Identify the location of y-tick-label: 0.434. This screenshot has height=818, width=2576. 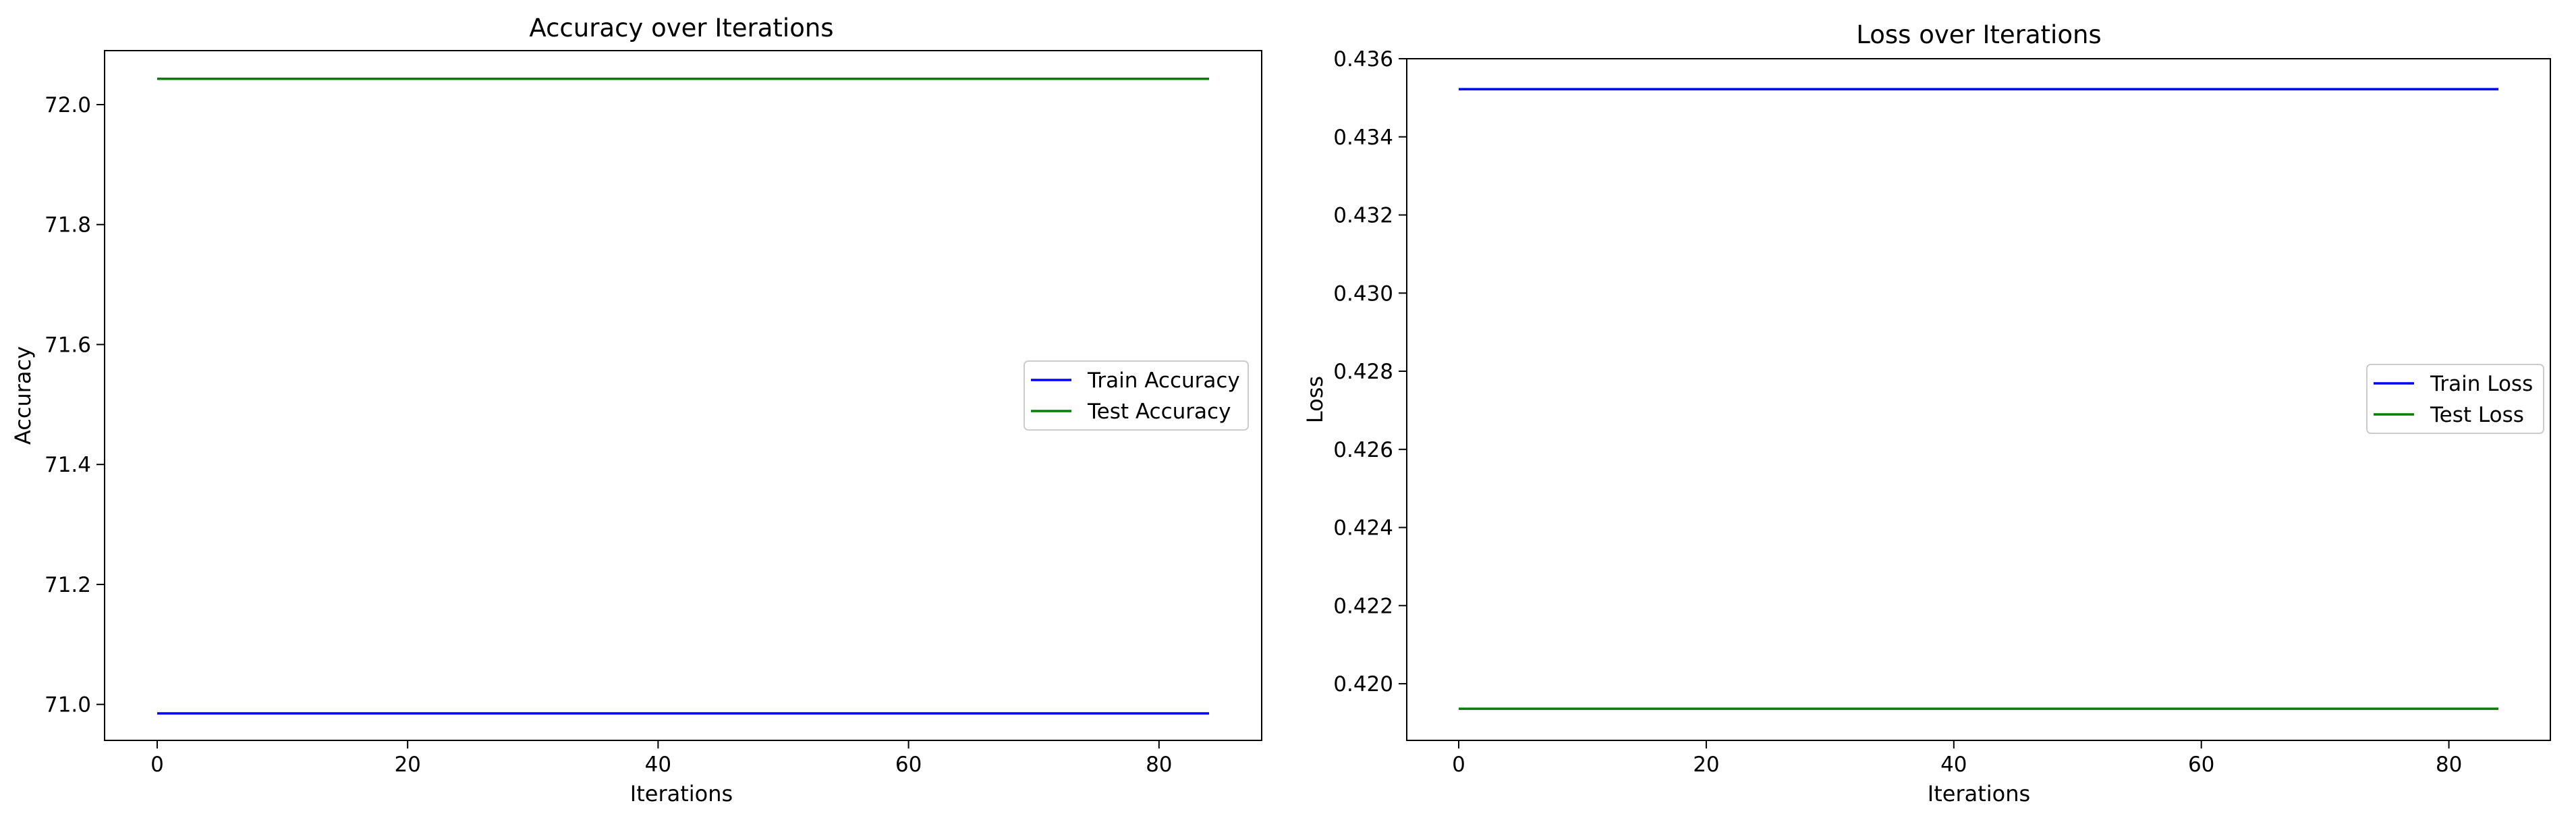
(1363, 138).